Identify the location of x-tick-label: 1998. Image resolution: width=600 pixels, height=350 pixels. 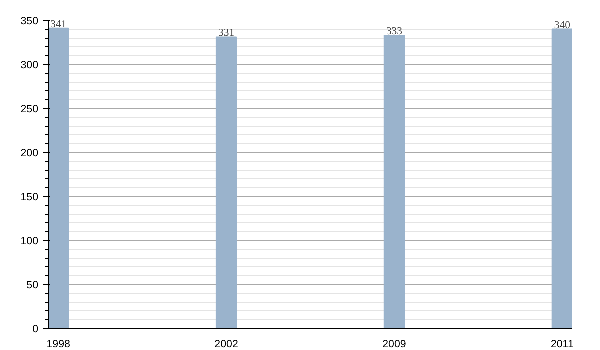
(58, 344).